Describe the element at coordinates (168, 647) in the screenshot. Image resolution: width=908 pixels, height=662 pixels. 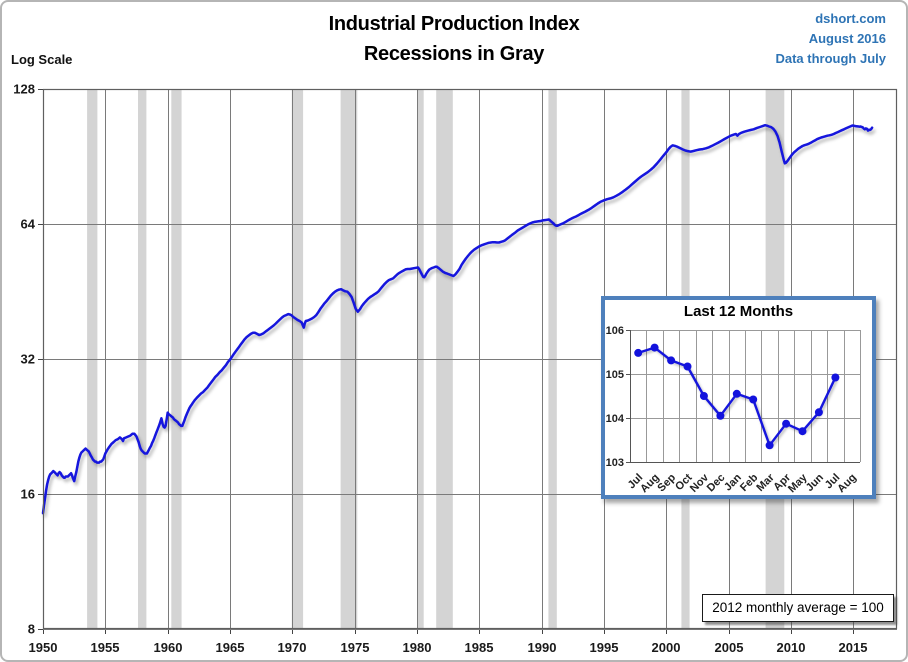
I see `x-tick-label: 1960` at that location.